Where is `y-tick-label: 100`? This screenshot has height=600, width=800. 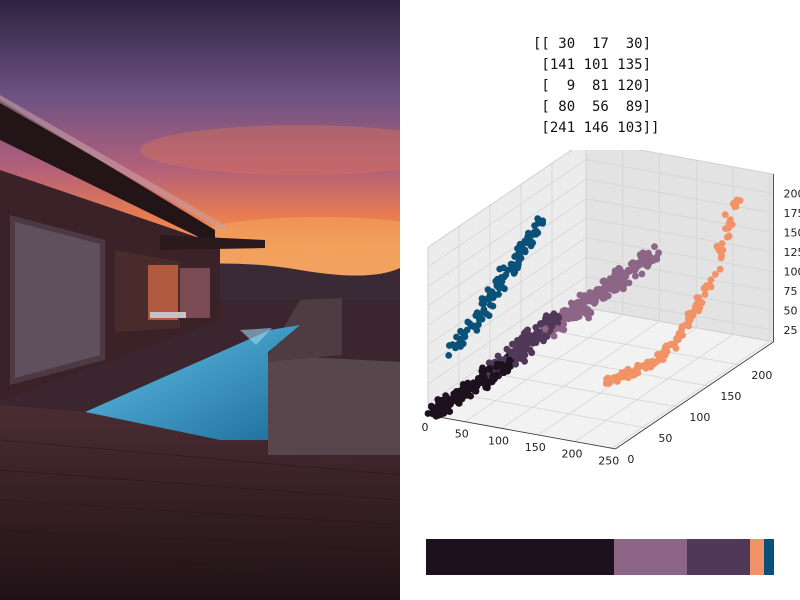 y-tick-label: 100 is located at coordinates (699, 417).